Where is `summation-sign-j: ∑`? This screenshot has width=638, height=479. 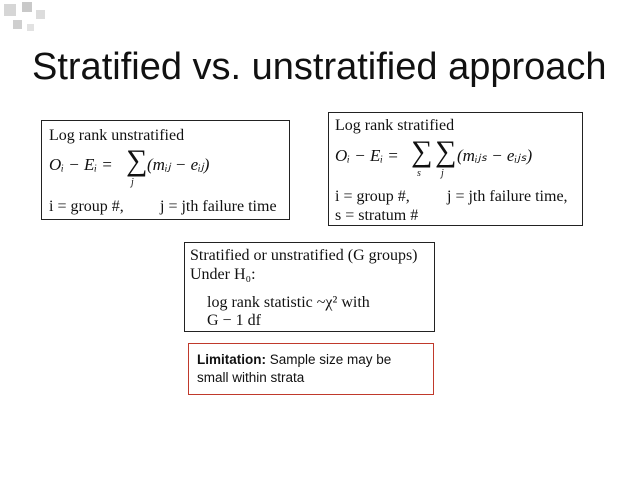
summation-sign-j: ∑ is located at coordinates (446, 151).